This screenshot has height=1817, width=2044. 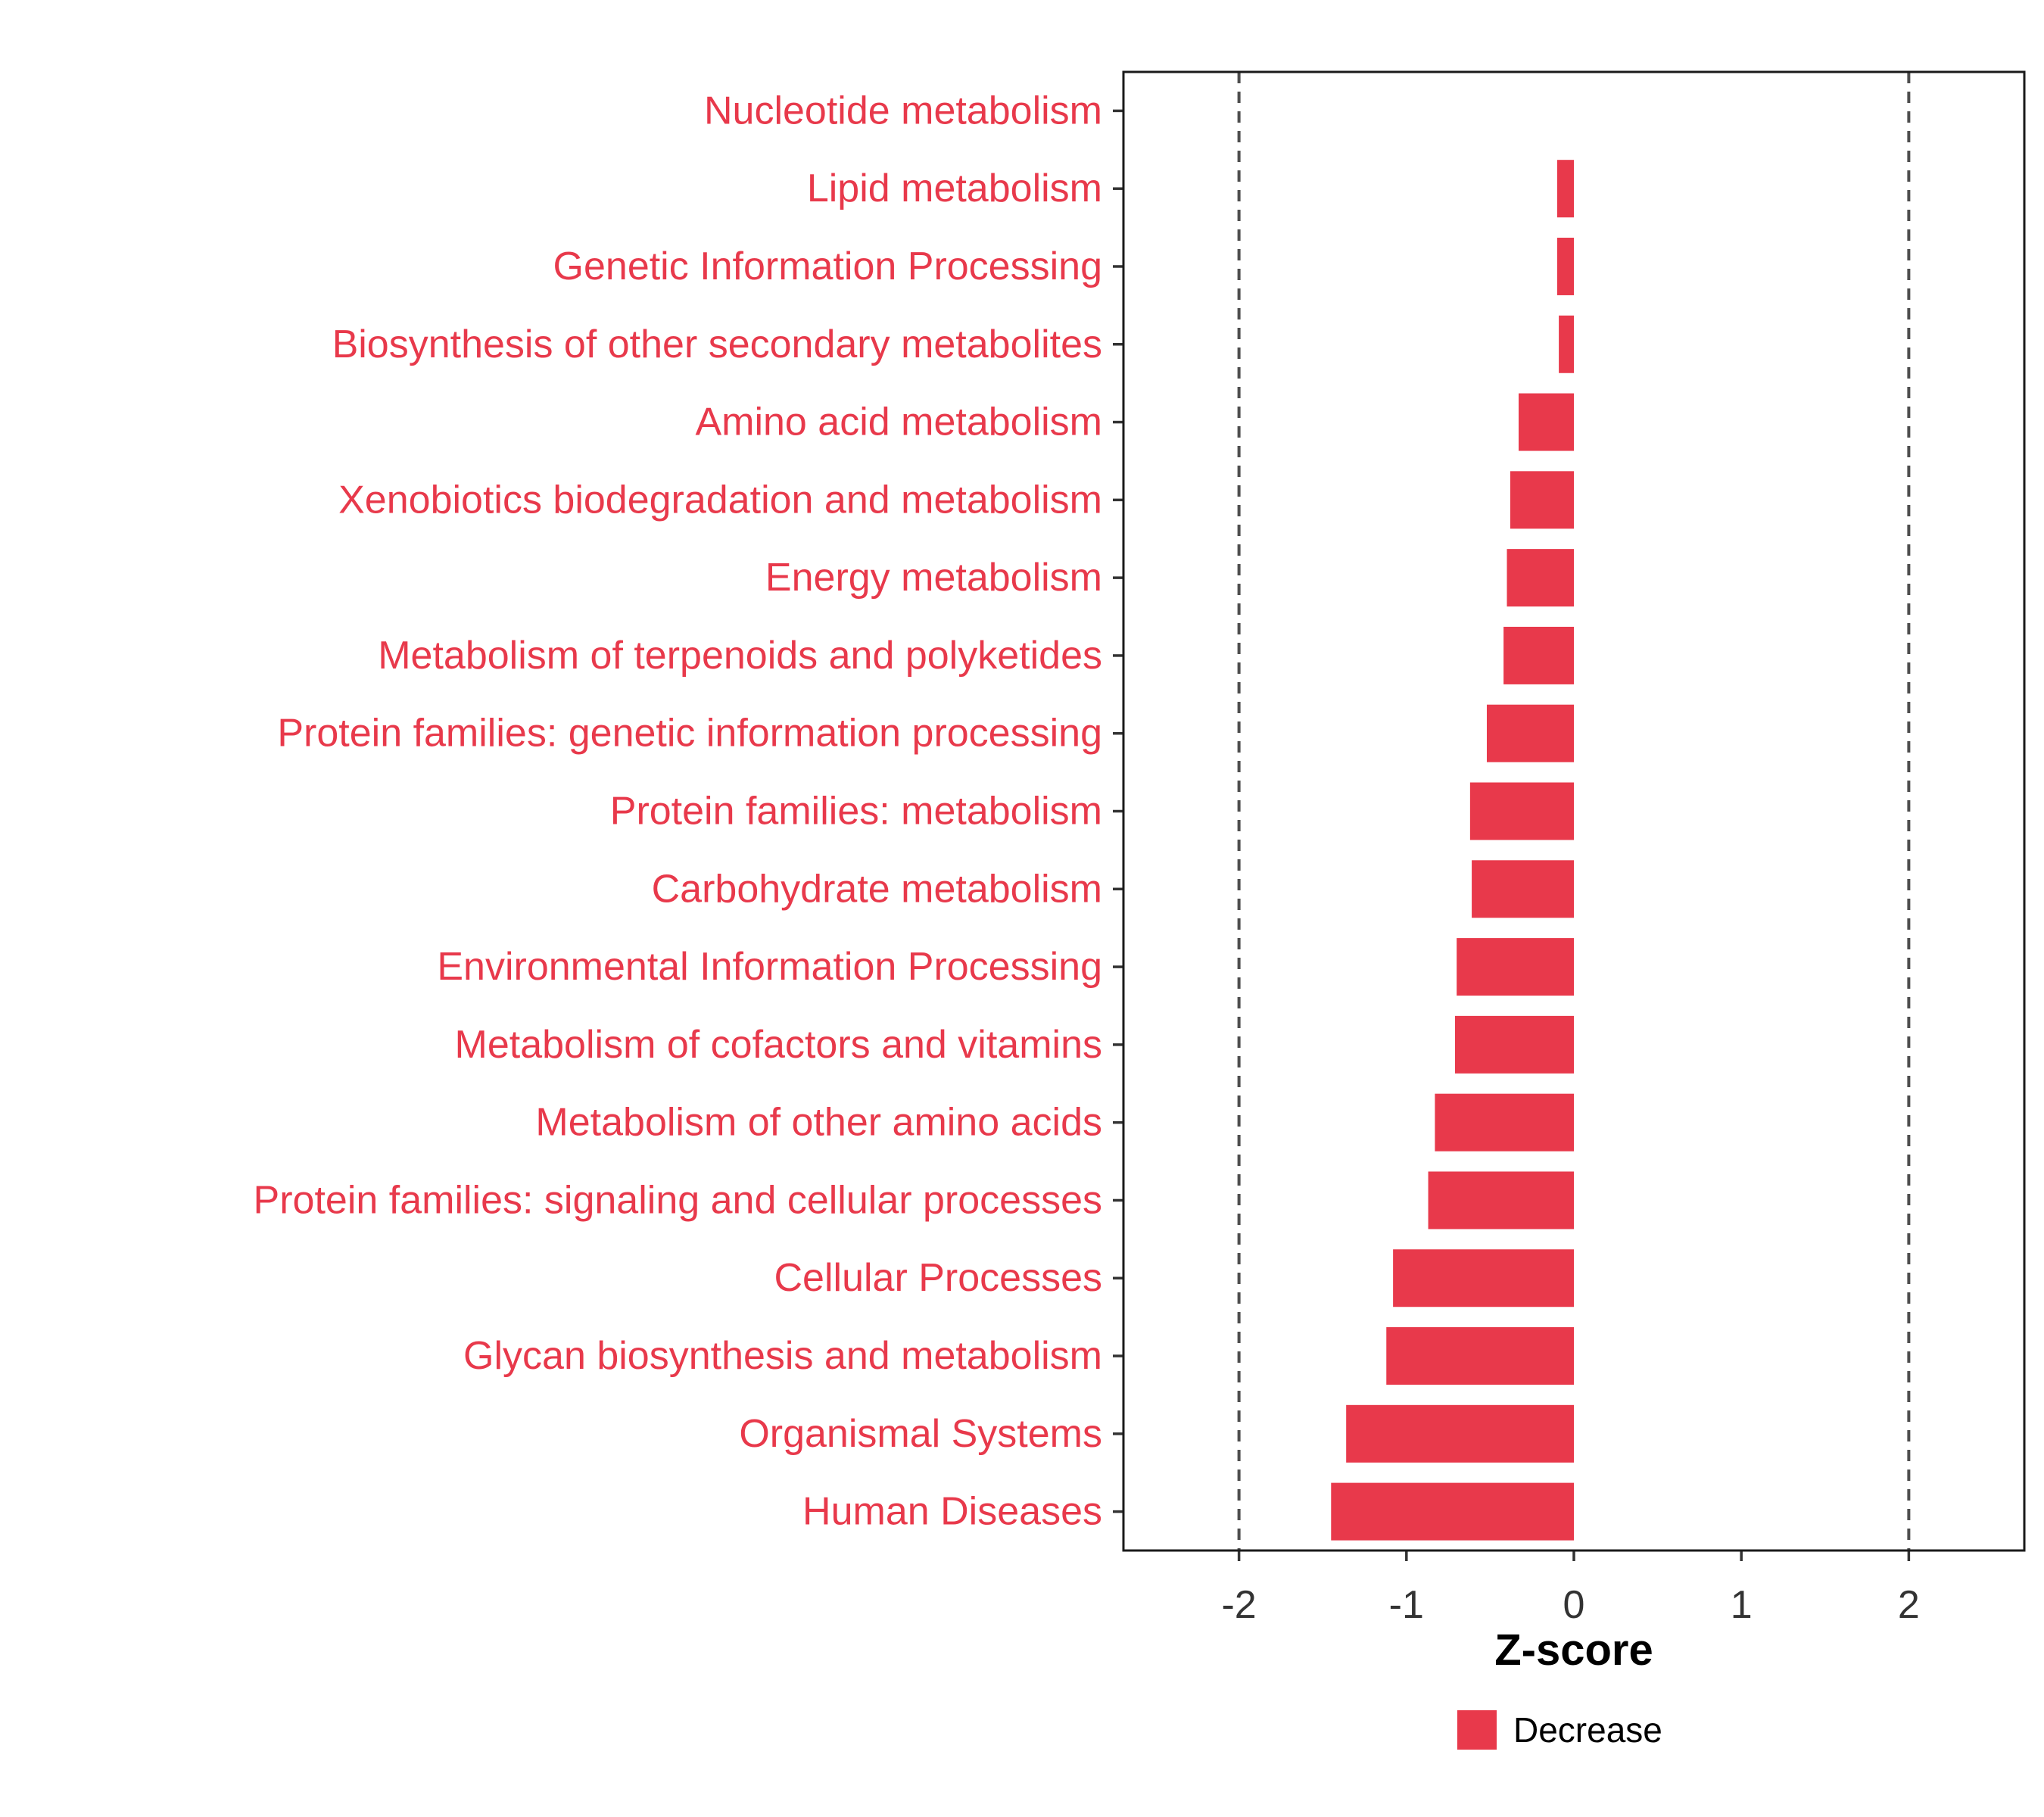 What do you see at coordinates (954, 188) in the screenshot?
I see `category-label: Lipid metabolism` at bounding box center [954, 188].